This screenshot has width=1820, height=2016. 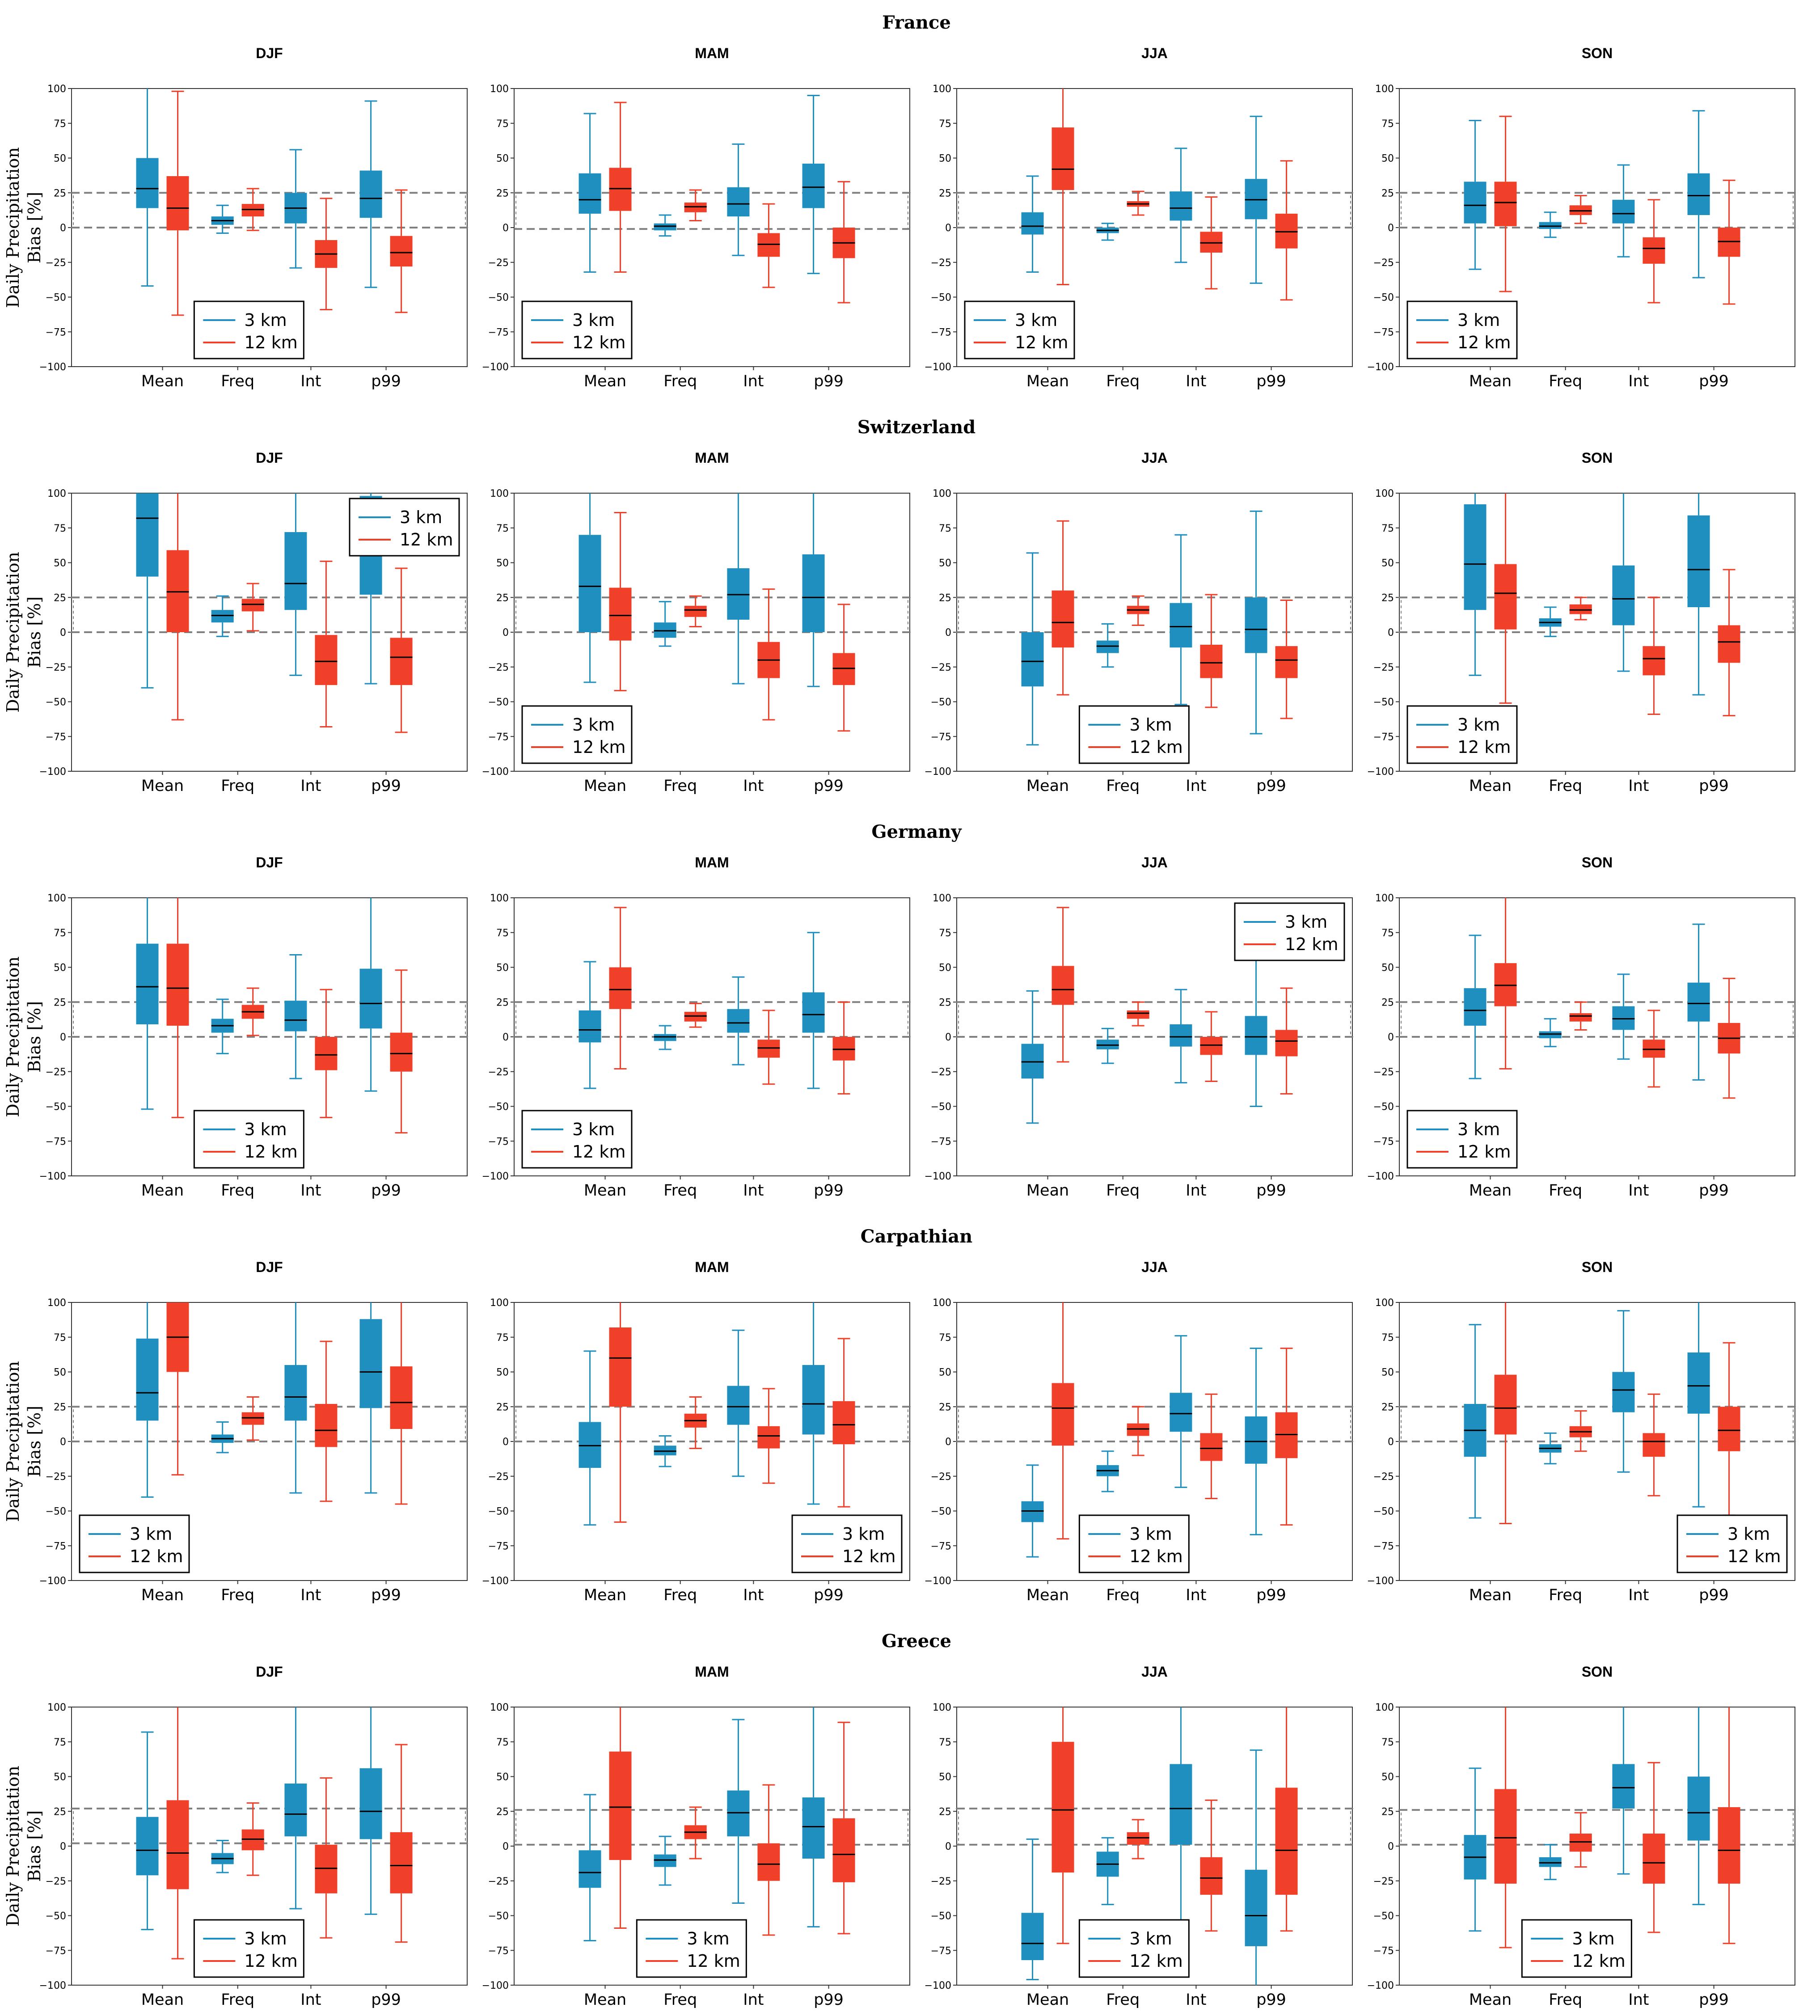 I want to click on y-tick-label: 50, so click(x=945, y=1777).